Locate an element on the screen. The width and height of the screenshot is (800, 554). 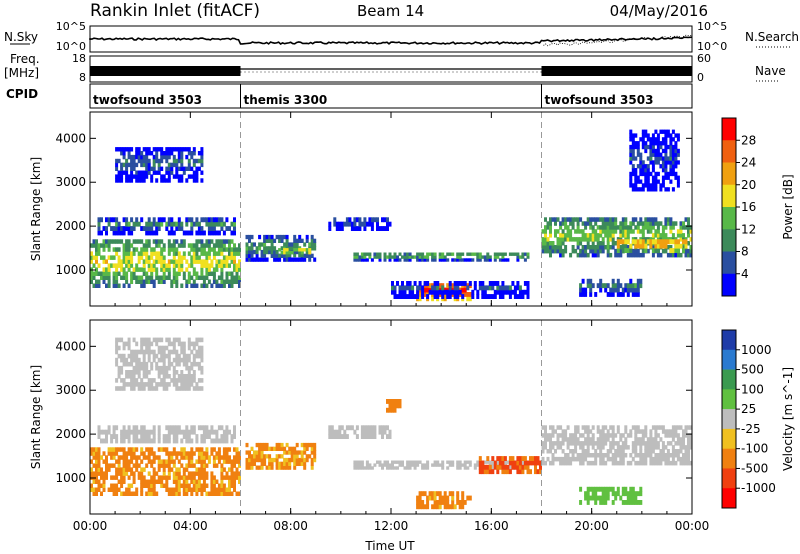
nsearch-tick-bottom: 10^0 is located at coordinates (712, 46).